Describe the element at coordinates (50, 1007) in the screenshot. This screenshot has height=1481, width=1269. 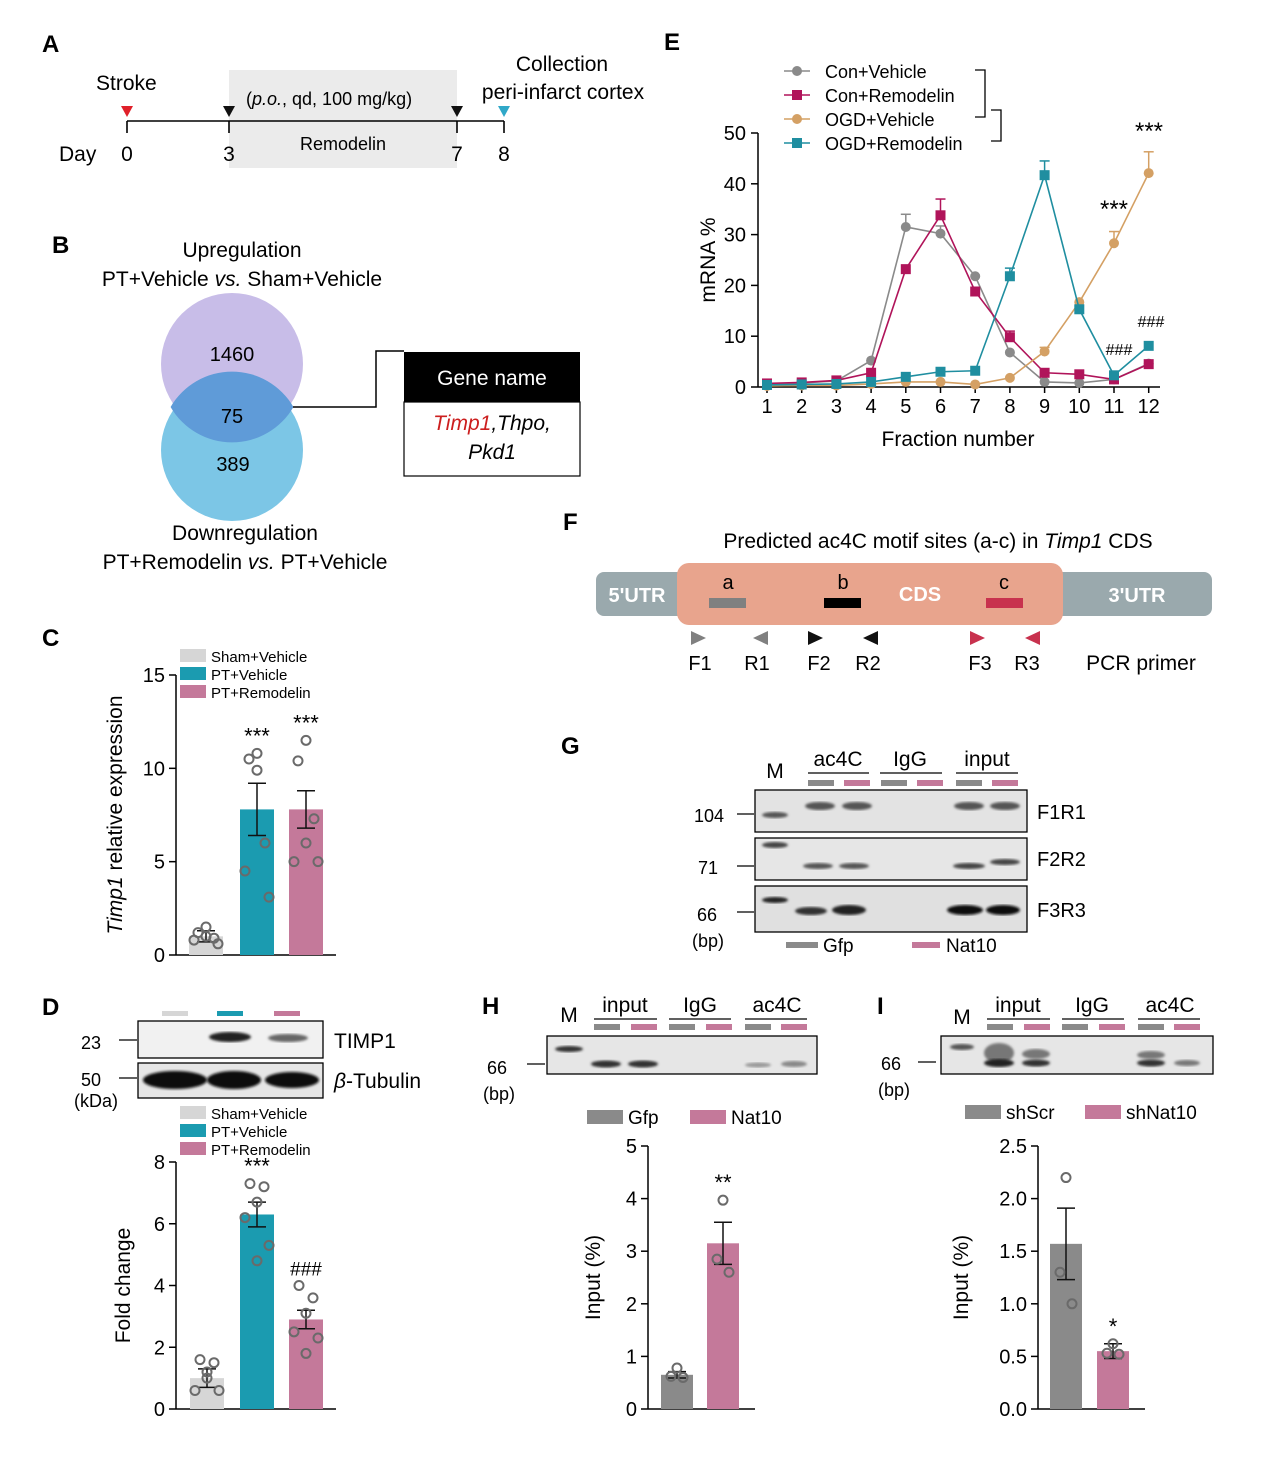
I see `panel-letter-d: D` at that location.